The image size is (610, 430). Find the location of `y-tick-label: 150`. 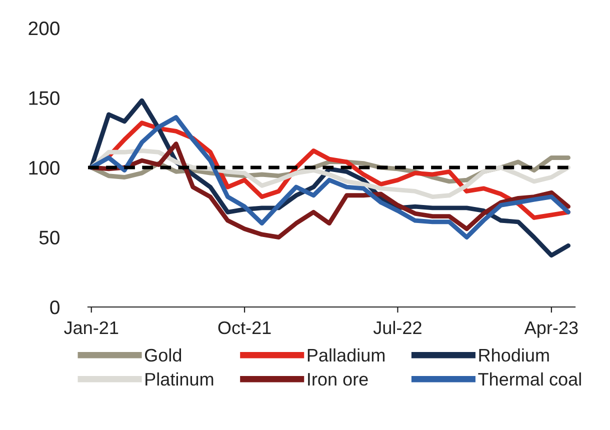

y-tick-label: 150 is located at coordinates (44, 98).